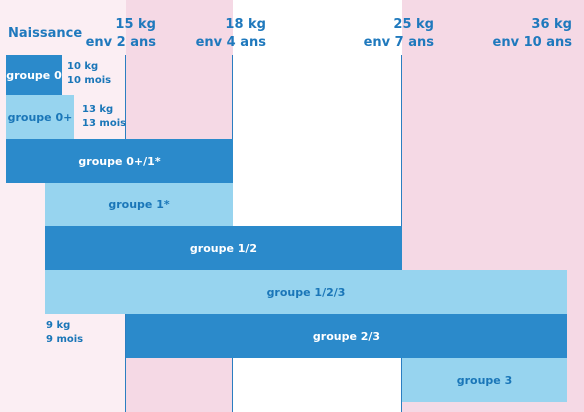 The image size is (584, 412). Describe the element at coordinates (231, 34) in the screenshot. I see `milestone-18kg: 18 kg env 4 ans` at that location.